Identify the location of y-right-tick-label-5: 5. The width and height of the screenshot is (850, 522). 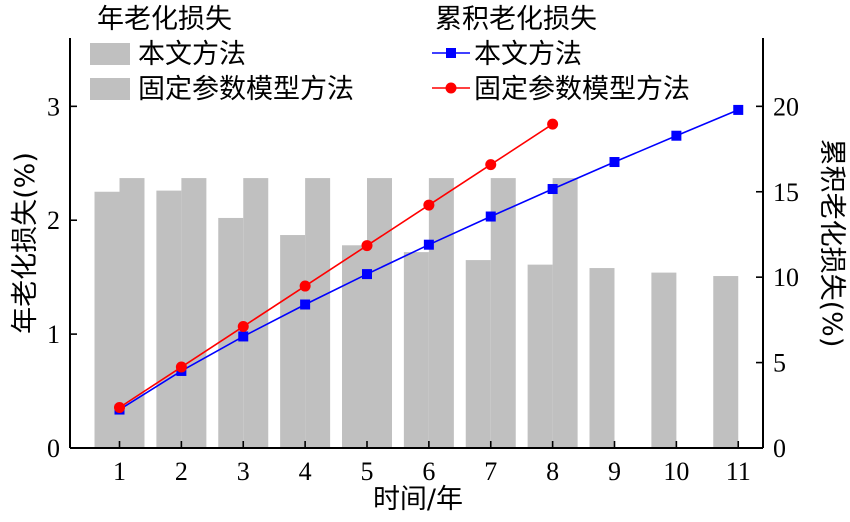
(779, 363).